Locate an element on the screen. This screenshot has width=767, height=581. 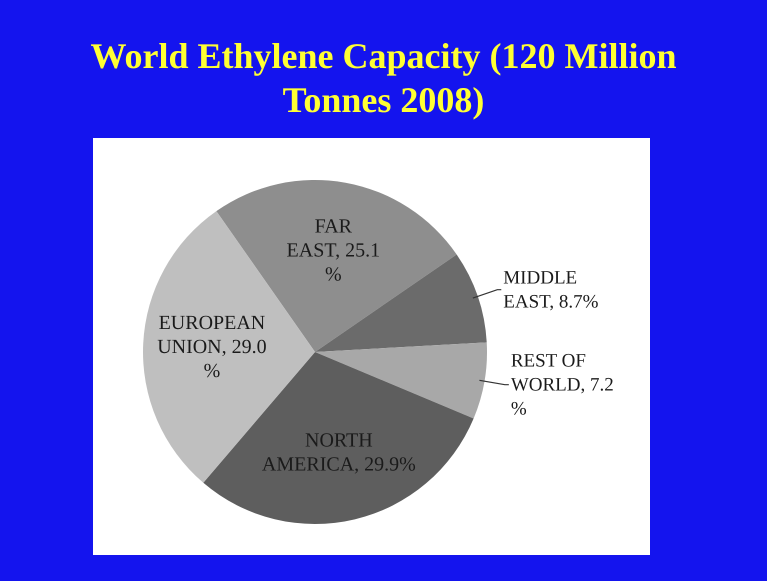
slice-label: MIDDLE EAST, 8.7% is located at coordinates (551, 289).